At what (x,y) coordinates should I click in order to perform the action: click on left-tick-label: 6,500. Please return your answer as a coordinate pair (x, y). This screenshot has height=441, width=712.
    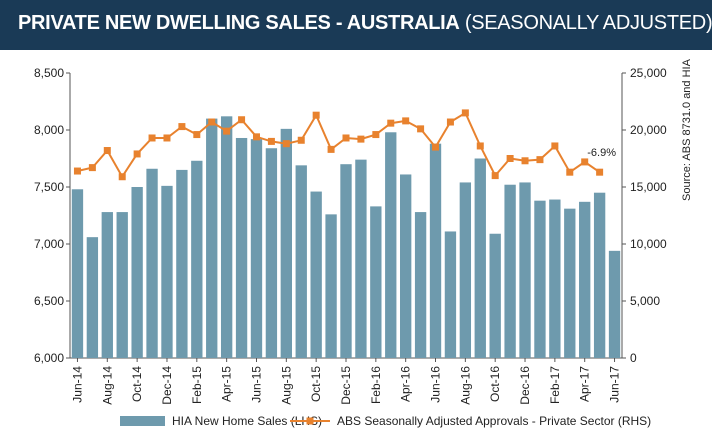
    Looking at the image, I should click on (49, 301).